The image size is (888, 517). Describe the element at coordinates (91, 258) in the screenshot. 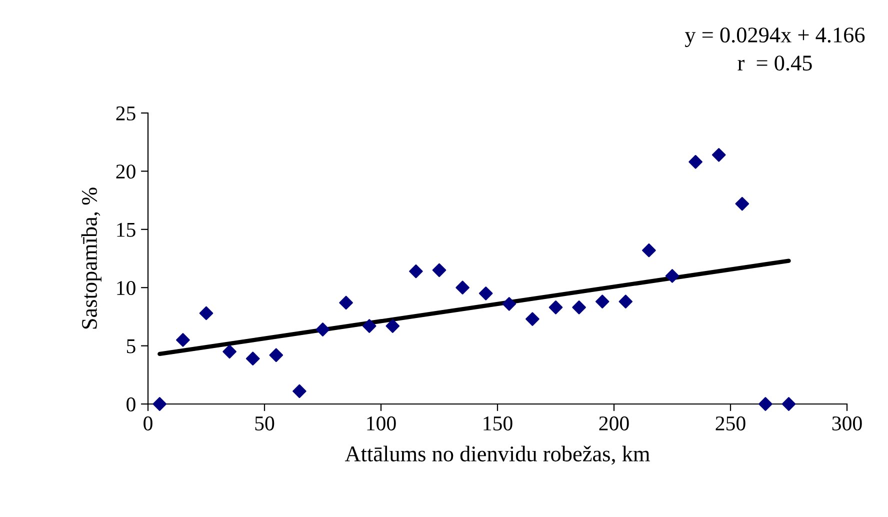

I see `y-axis-title: Sastopamība, %` at that location.